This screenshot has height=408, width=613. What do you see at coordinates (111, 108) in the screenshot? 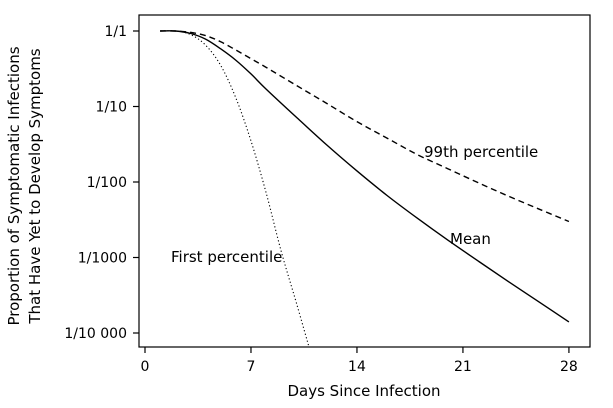
I see `y-tick-label: 1/10` at bounding box center [111, 108].